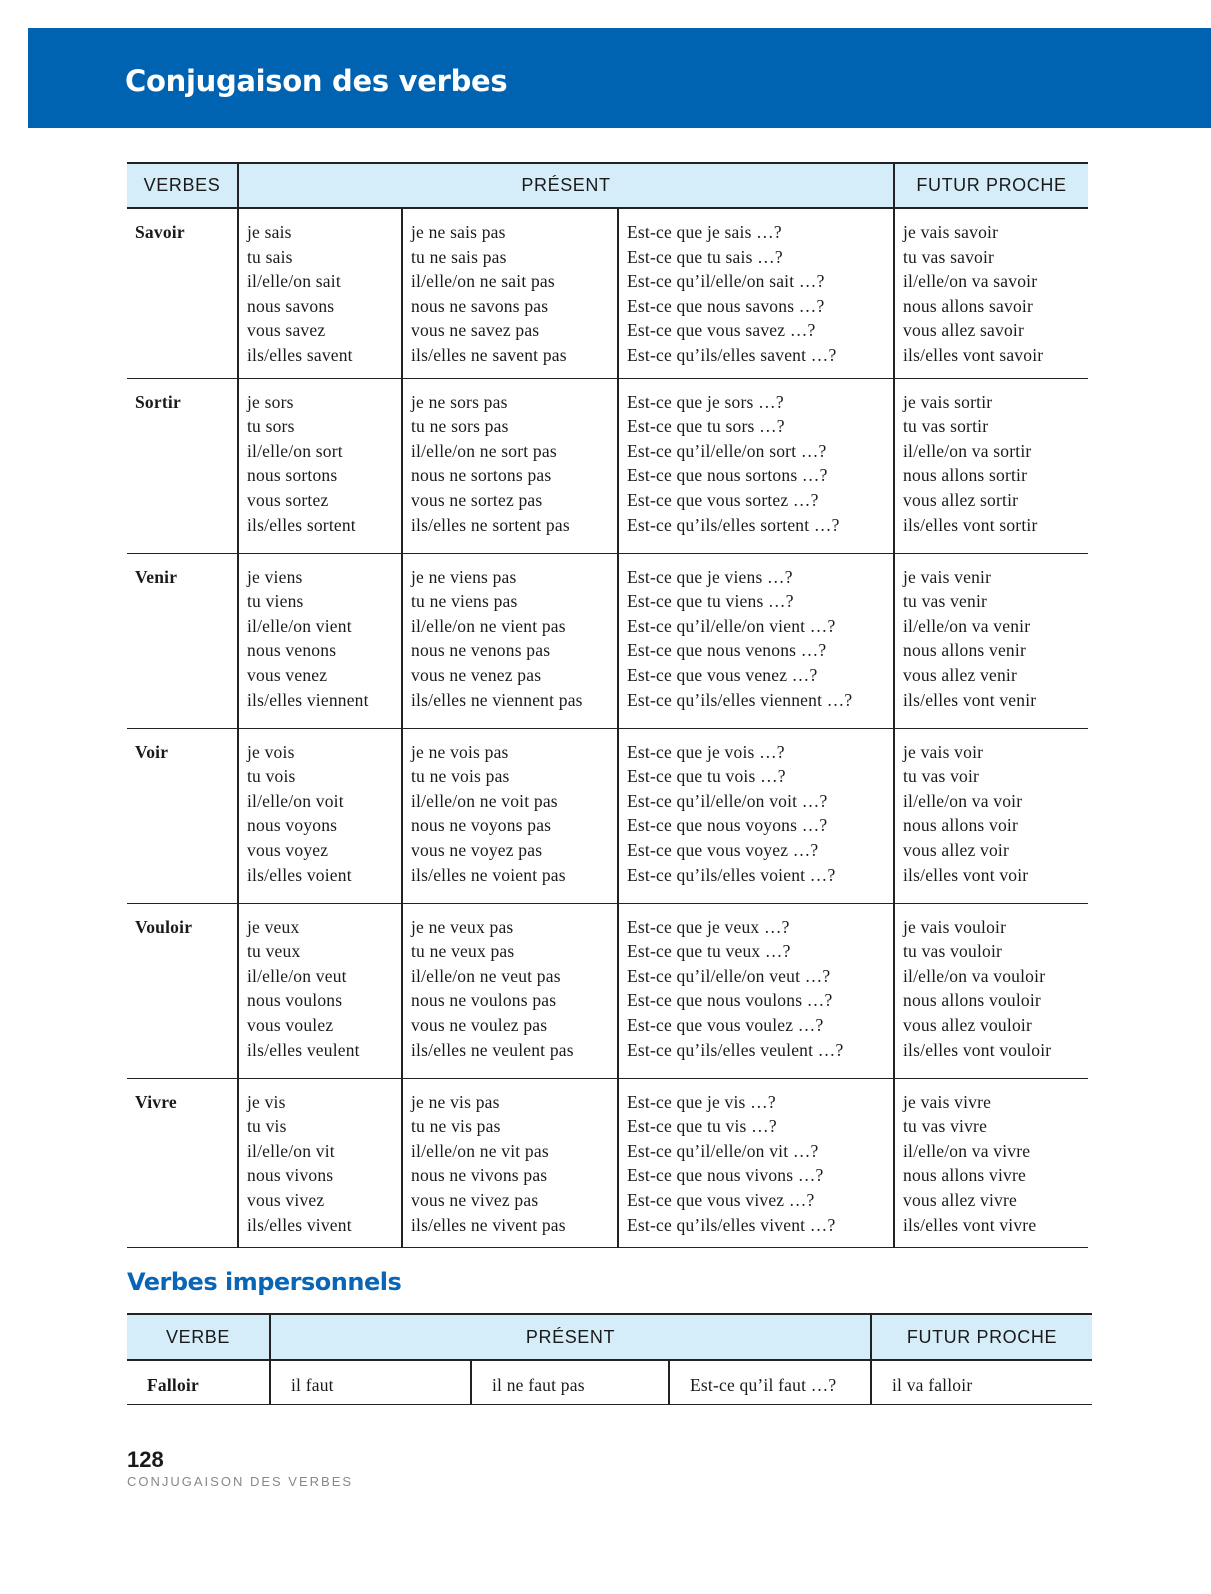 The height and width of the screenshot is (1594, 1211). Describe the element at coordinates (481, 825) in the screenshot. I see `conjugation-line: nous ne voyons pas` at that location.